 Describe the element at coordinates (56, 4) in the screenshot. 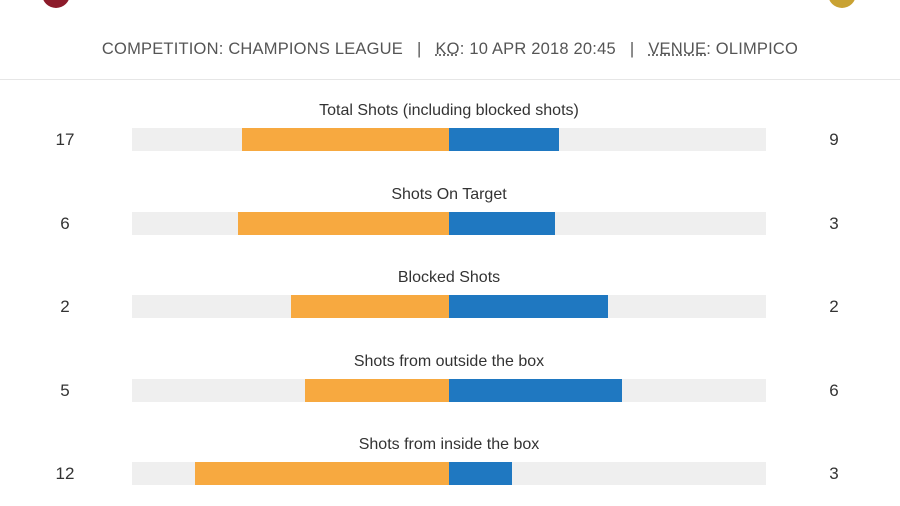

I see `home-crest` at that location.